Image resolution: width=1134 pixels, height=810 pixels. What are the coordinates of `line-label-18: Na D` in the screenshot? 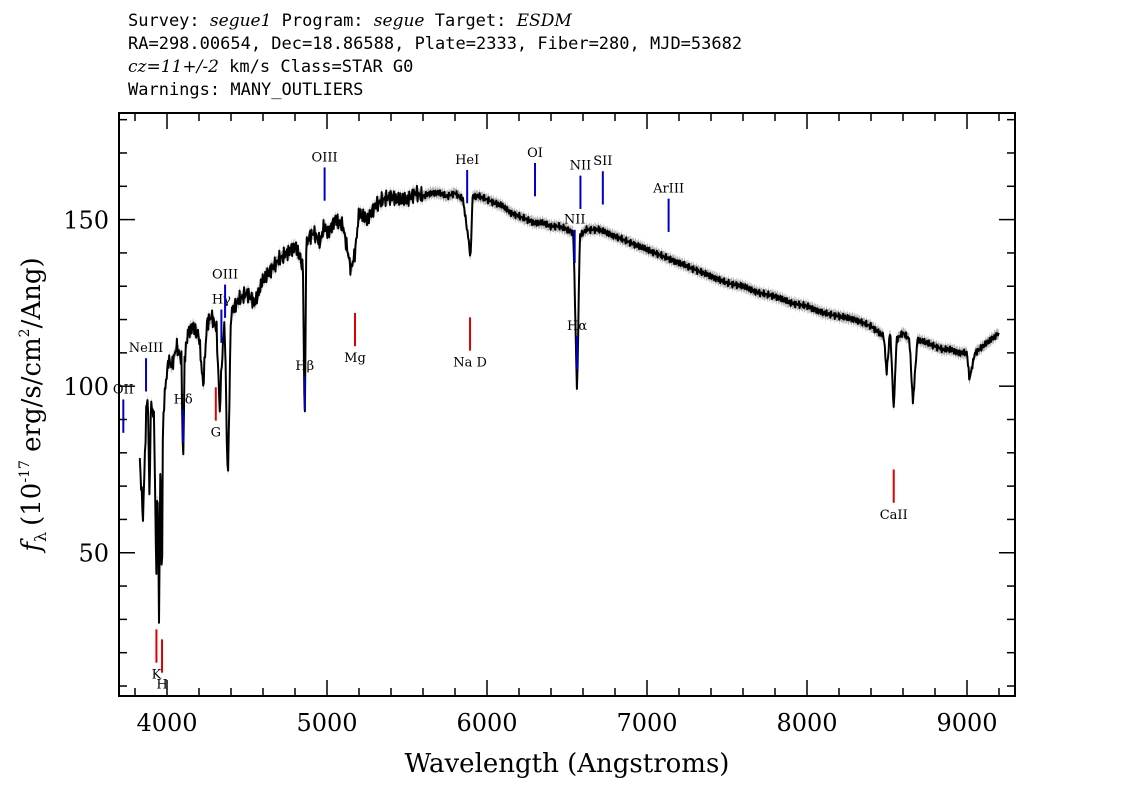 It's located at (470, 363).